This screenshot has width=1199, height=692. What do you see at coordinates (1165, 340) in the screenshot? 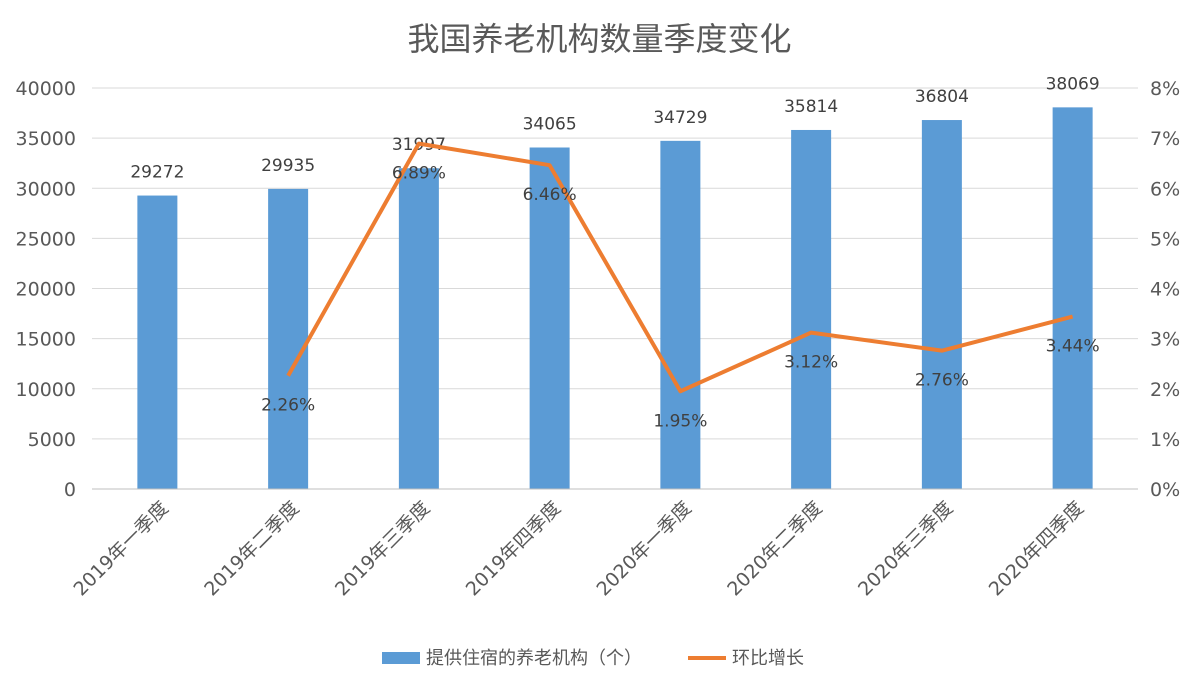
I see `y-right-tick-label: 3%` at bounding box center [1165, 340].